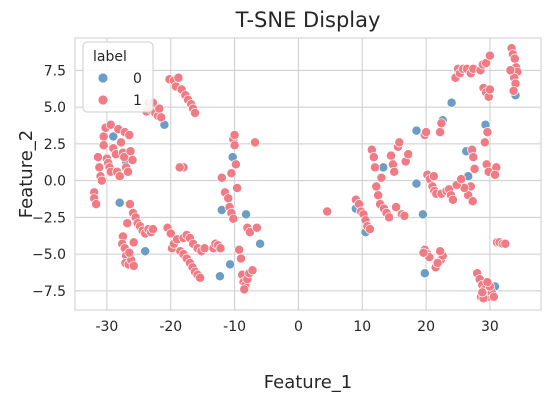 The image size is (551, 405). I want to click on x-tick-label: 30, so click(490, 327).